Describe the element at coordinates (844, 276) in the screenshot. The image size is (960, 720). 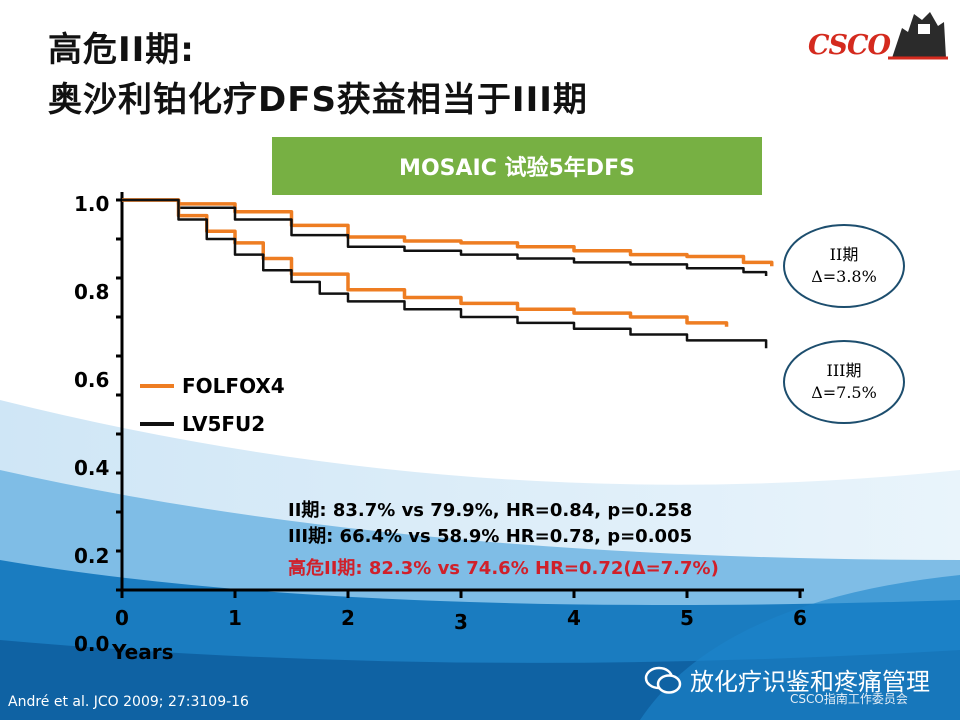
I see `bubble-stage2-delta: Δ=3.8%` at that location.